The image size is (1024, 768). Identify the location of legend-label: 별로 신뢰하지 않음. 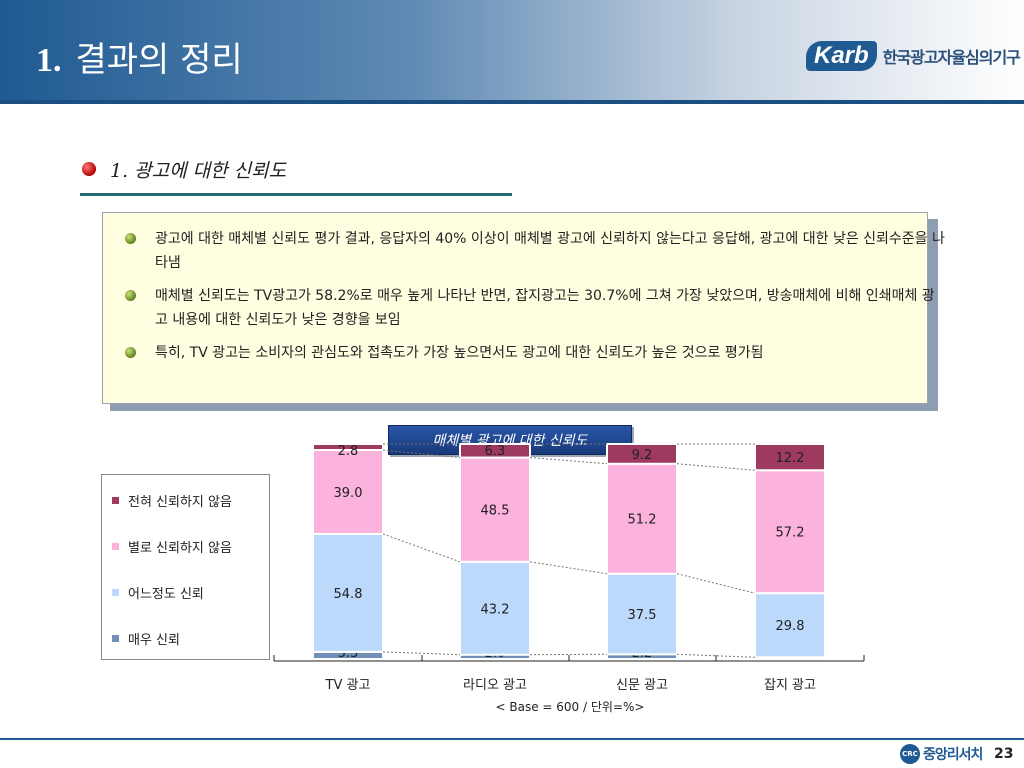
(180, 548).